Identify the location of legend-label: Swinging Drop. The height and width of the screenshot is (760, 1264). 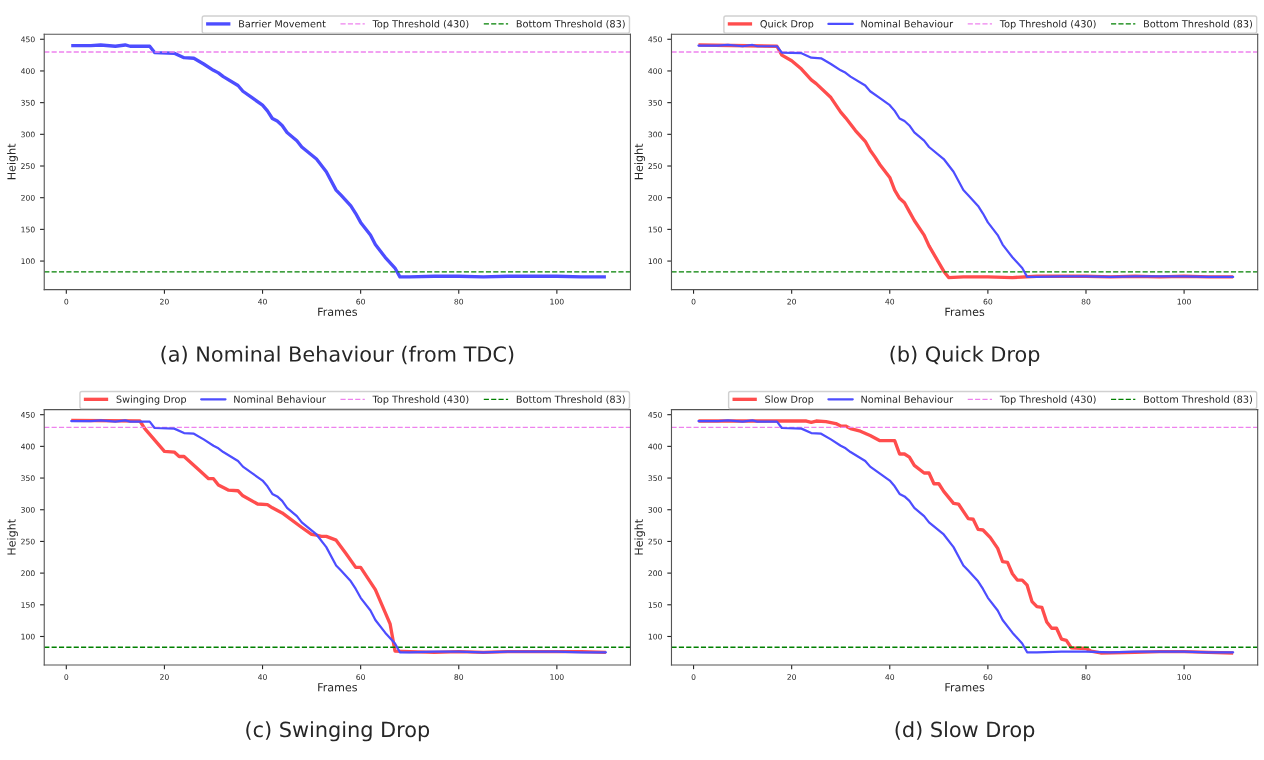
(151, 400).